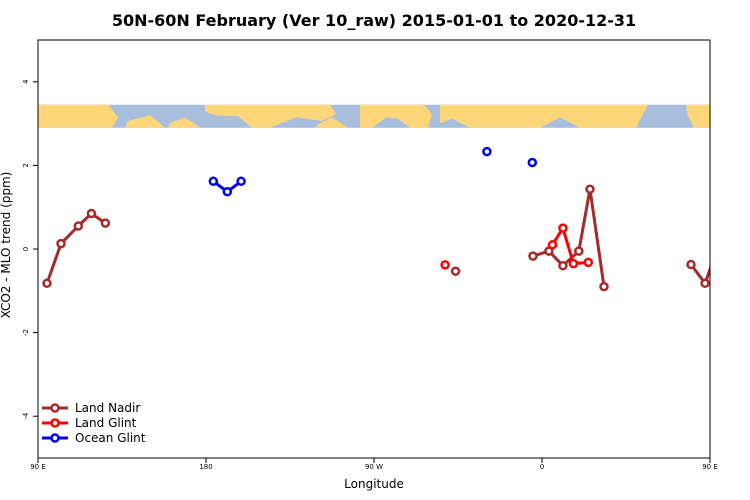  I want to click on series-land-glint, so click(517, 246).